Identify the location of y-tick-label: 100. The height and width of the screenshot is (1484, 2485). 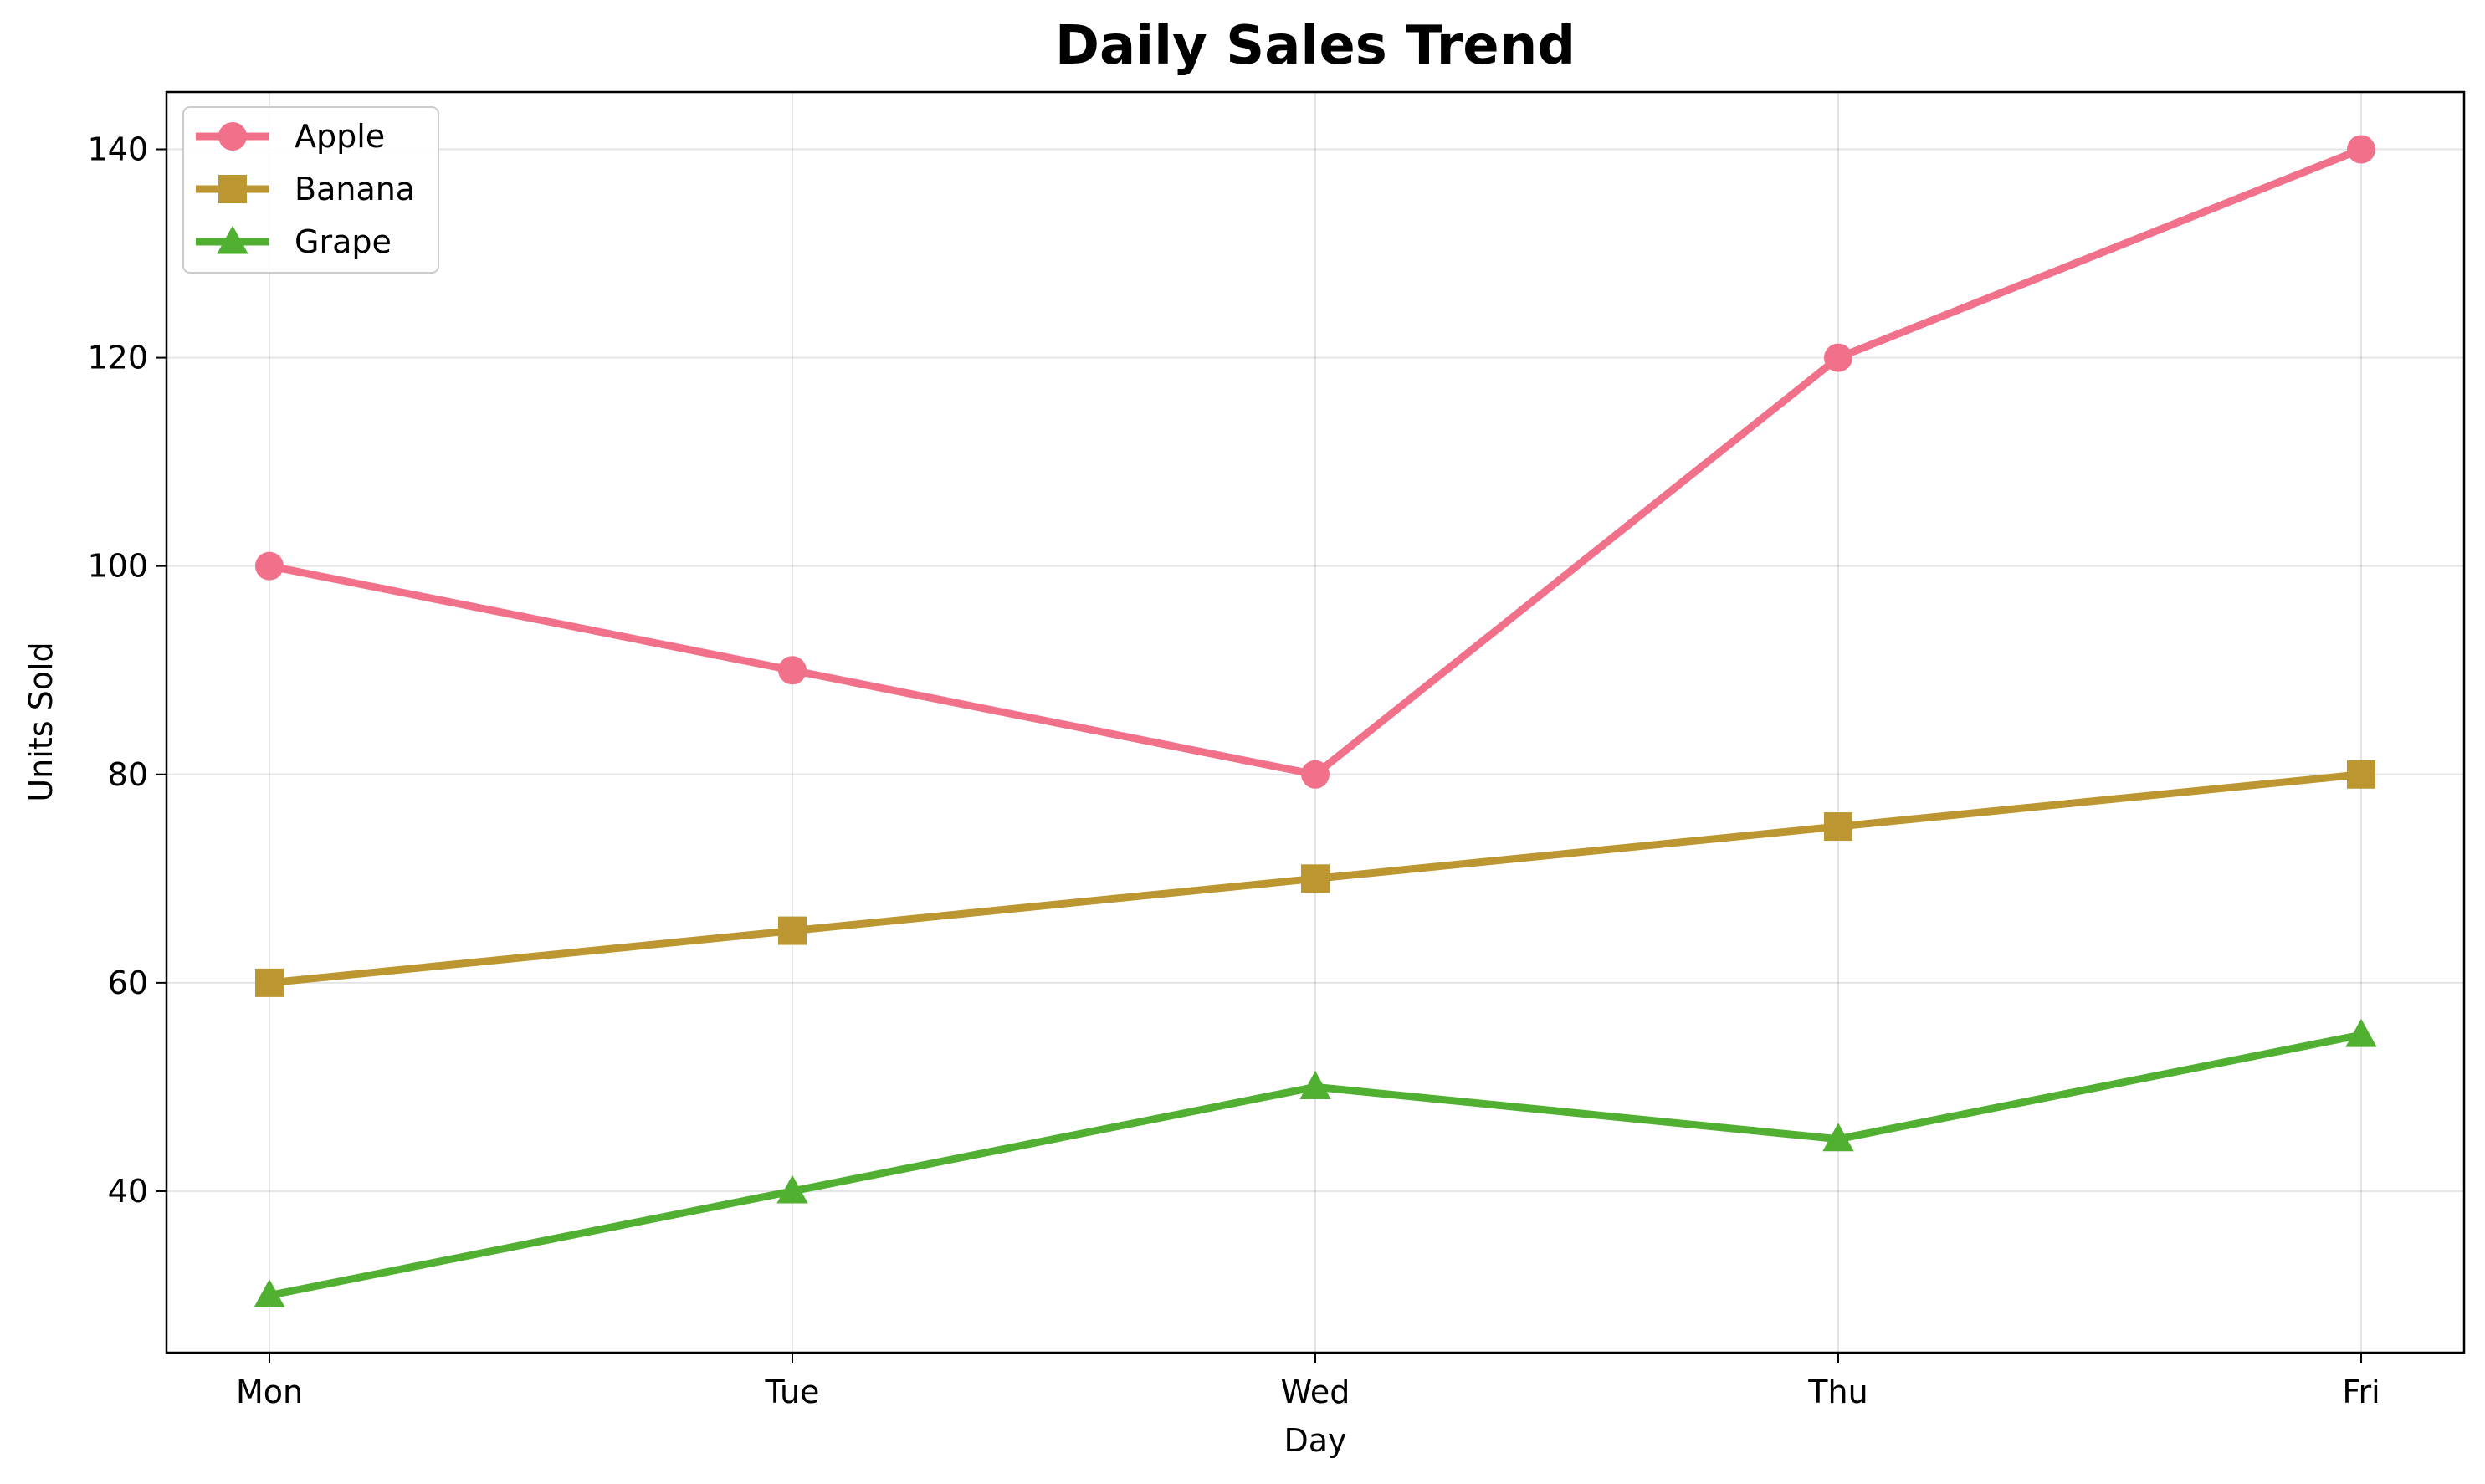
(118, 566).